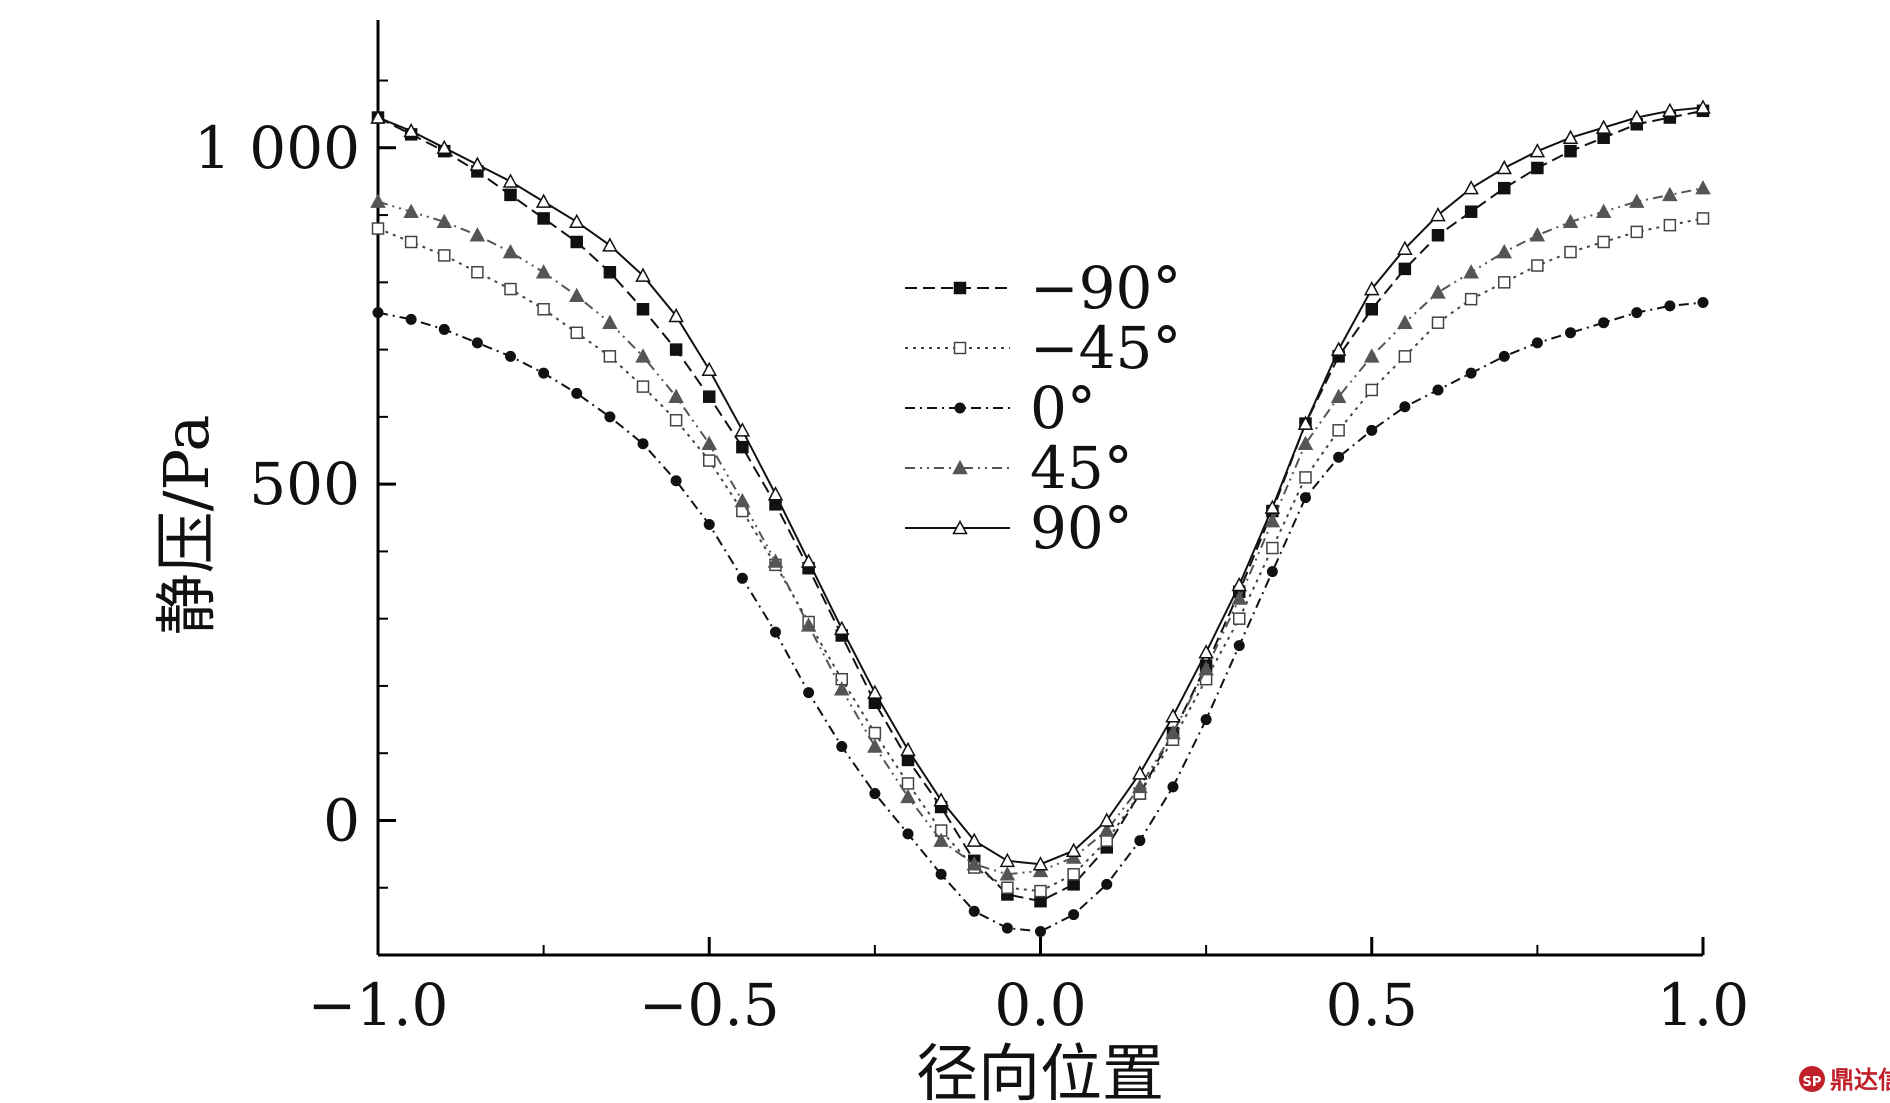 The width and height of the screenshot is (1890, 1103). Describe the element at coordinates (378, 1005) in the screenshot. I see `x-tick-label: −1.0` at that location.